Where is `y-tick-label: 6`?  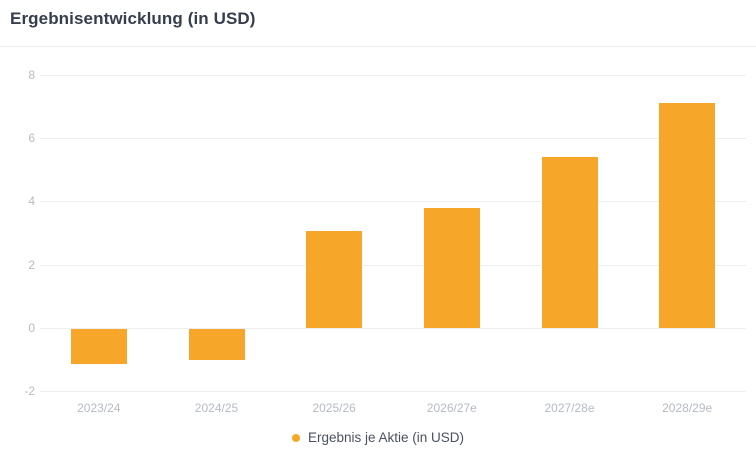 y-tick-label: 6 is located at coordinates (31, 138).